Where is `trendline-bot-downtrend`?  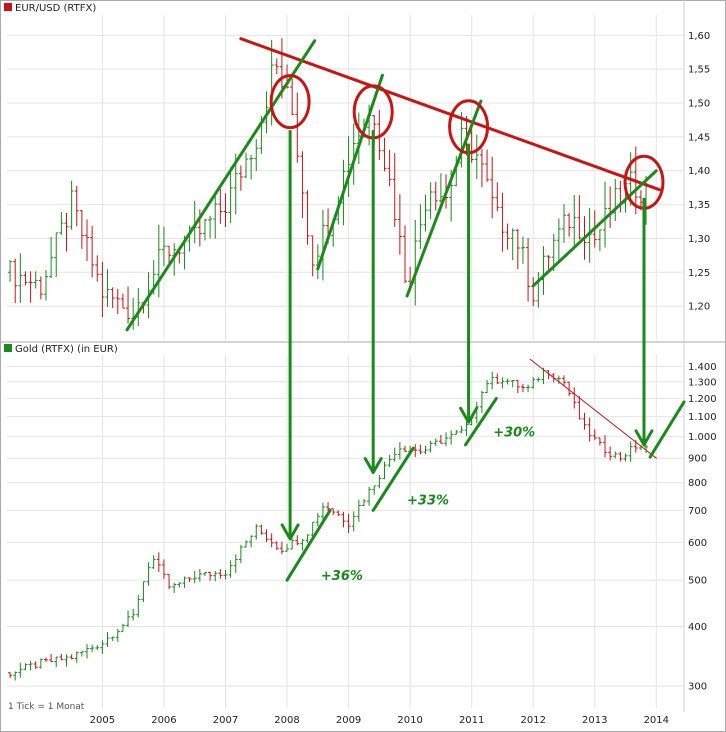 trendline-bot-downtrend is located at coordinates (593, 408).